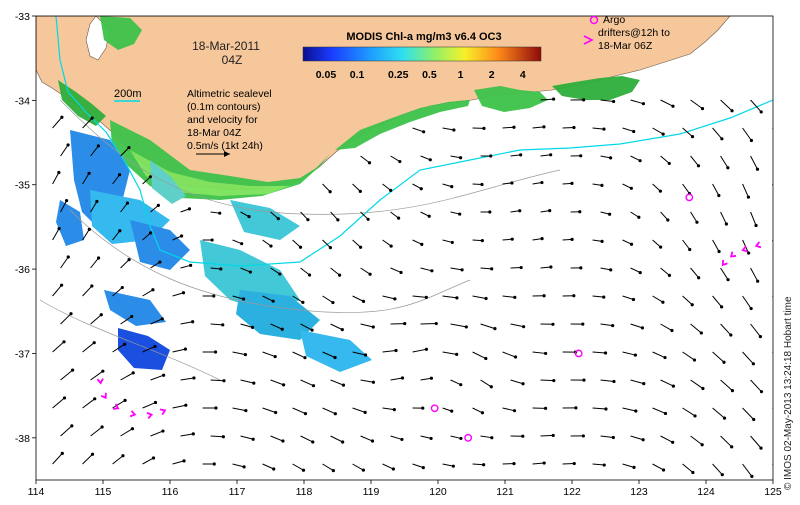 This screenshot has width=800, height=505. I want to click on colorbar-tick-label: 0.5, so click(429, 75).